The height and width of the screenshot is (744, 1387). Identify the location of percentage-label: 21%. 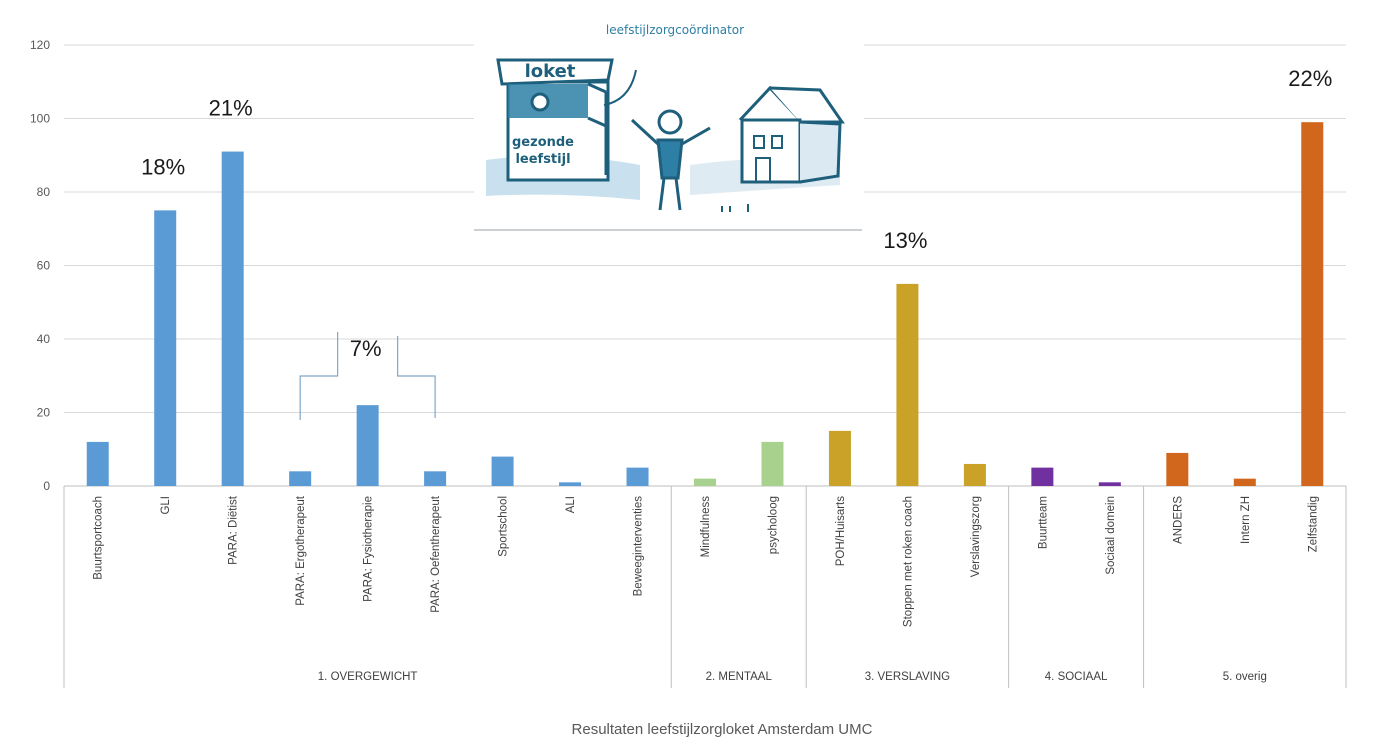
(231, 108).